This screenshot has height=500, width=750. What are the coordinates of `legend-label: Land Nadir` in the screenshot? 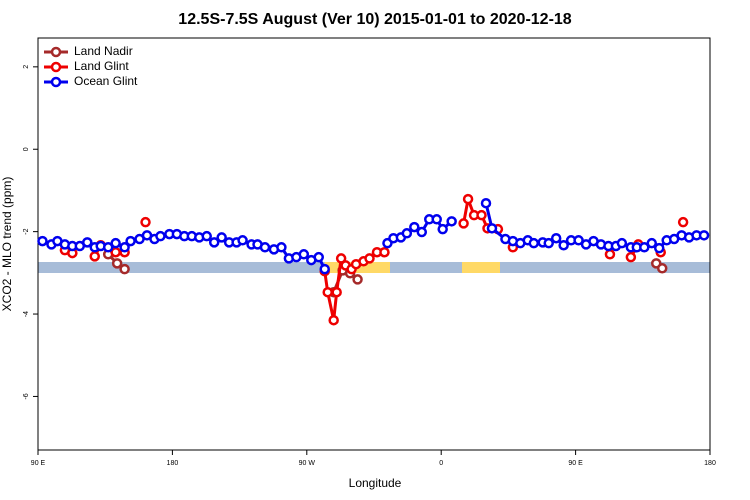 It's located at (103, 51).